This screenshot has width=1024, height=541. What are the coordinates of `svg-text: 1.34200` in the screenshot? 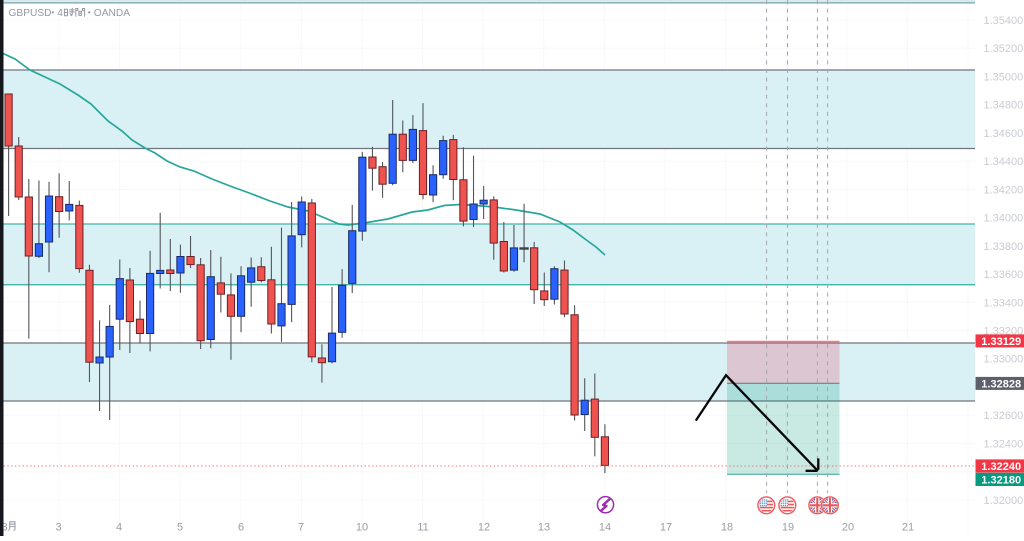 It's located at (1004, 190).